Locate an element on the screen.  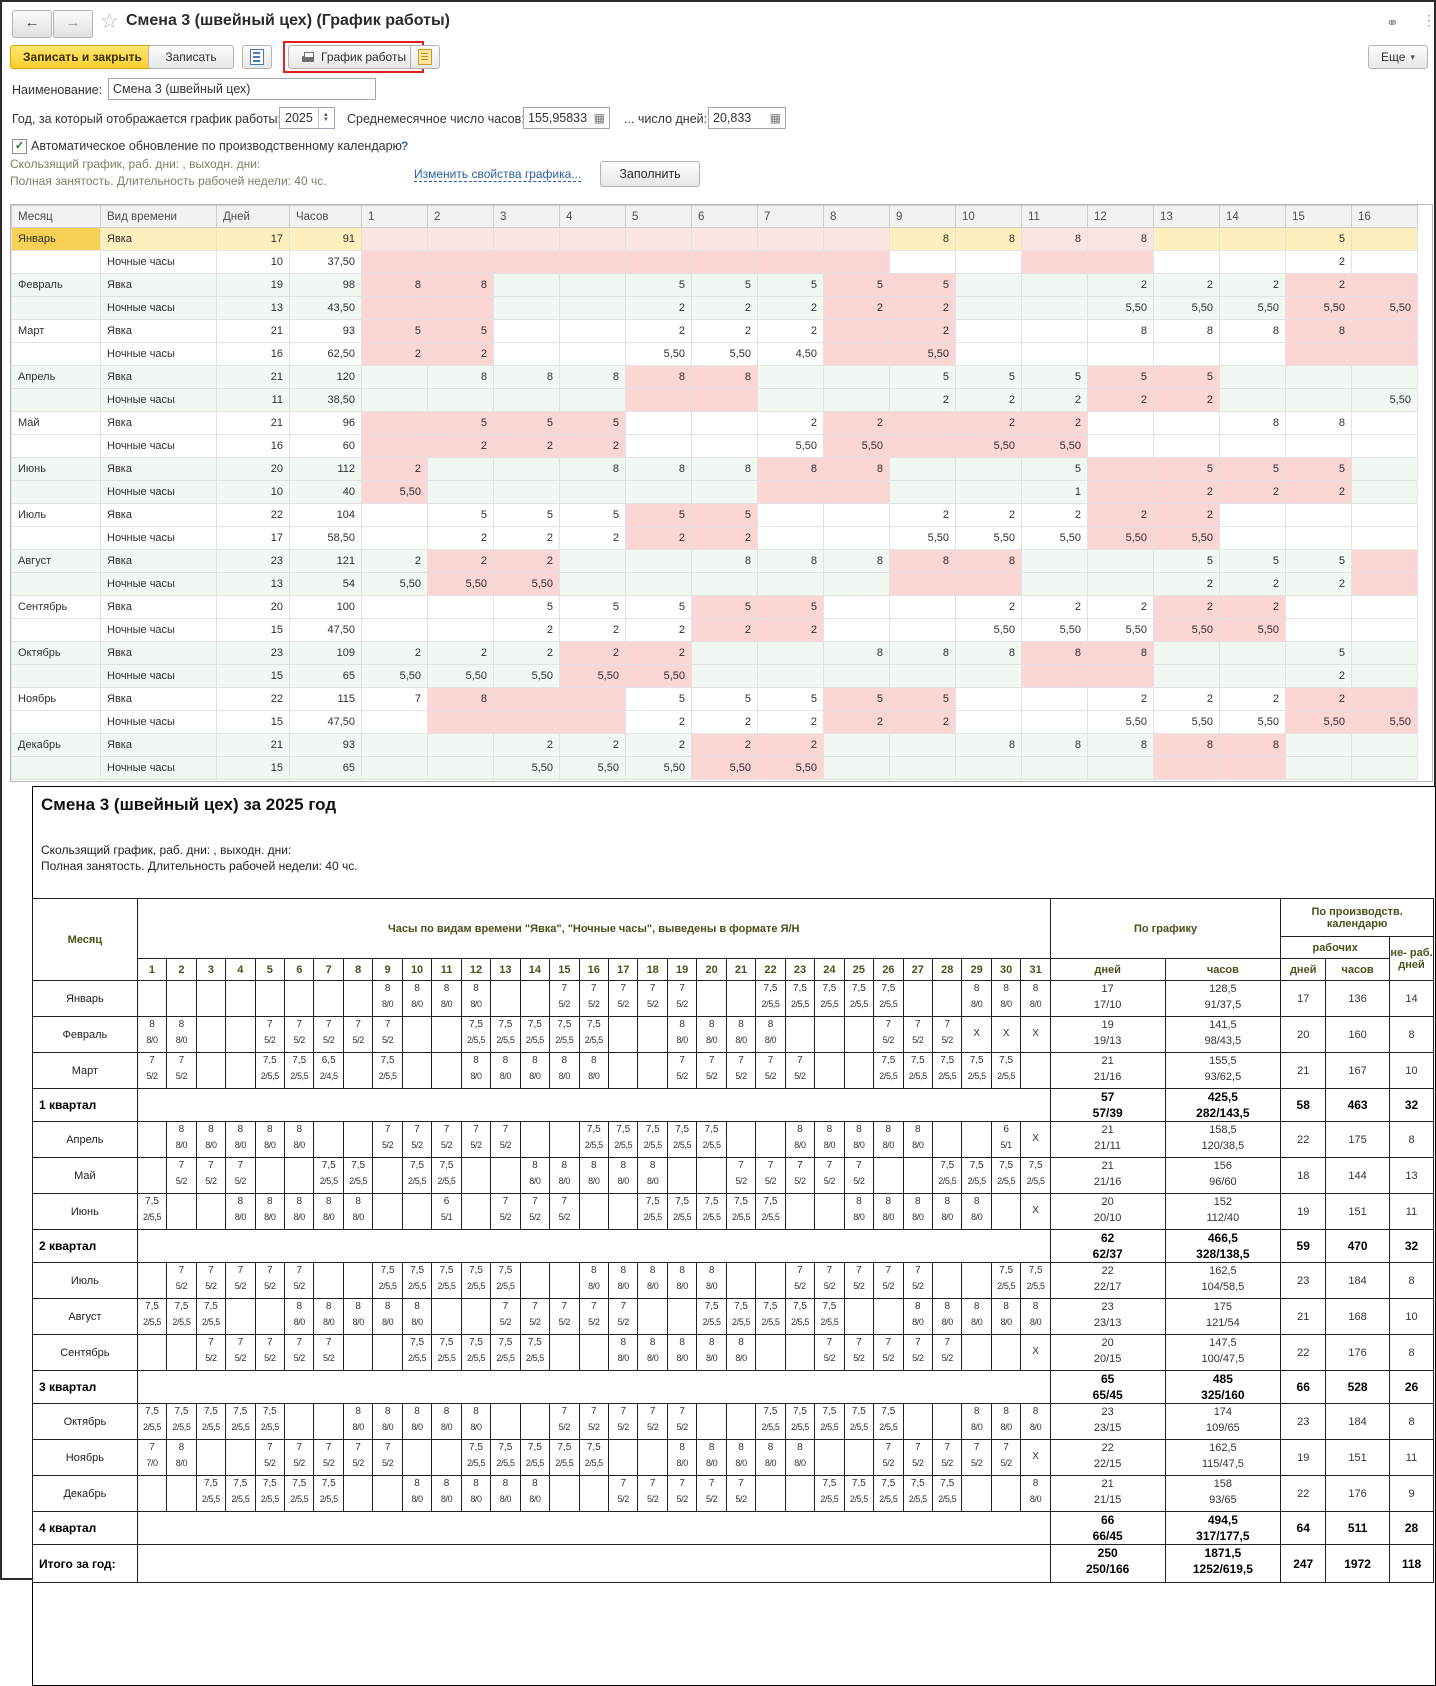
days-total-cell: 23 is located at coordinates (253, 653).